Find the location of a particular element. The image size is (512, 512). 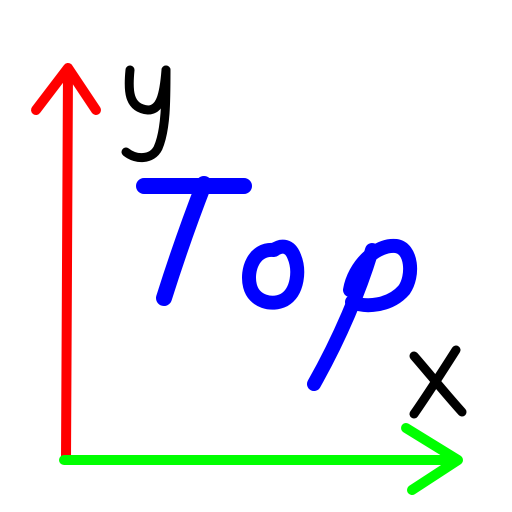

x-axis-label is located at coordinates (438, 382).